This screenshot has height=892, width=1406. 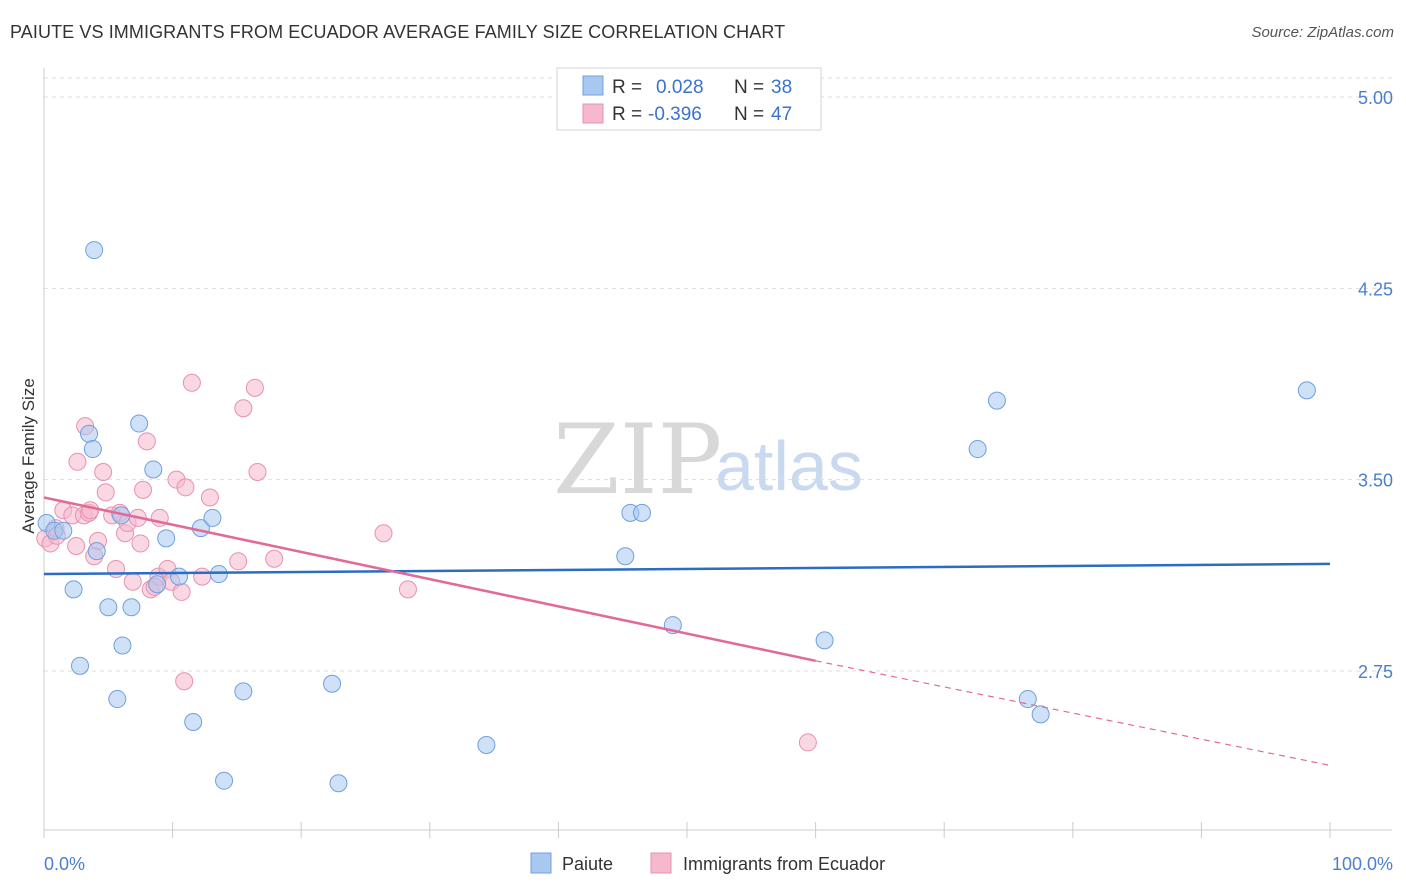 What do you see at coordinates (587, 864) in the screenshot?
I see `legend-label-paiute: Paiute` at bounding box center [587, 864].